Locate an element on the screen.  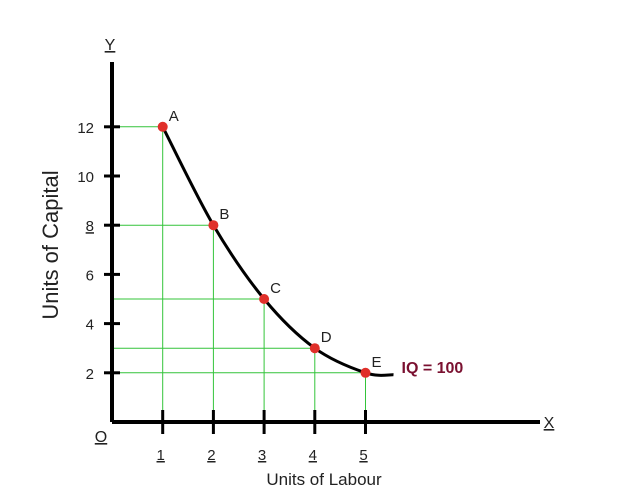
x-axis-title: Units of Labour is located at coordinates (324, 479).